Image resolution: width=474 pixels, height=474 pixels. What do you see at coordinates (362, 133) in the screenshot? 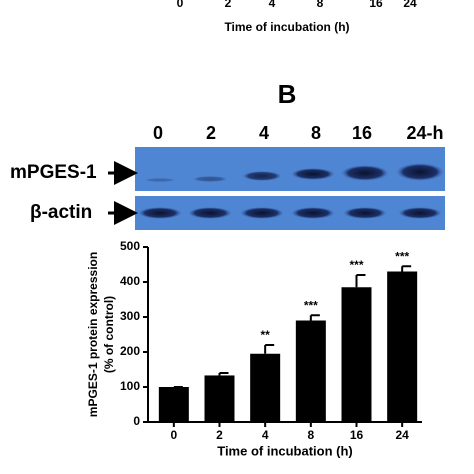
I see `lane-label: 16` at bounding box center [362, 133].